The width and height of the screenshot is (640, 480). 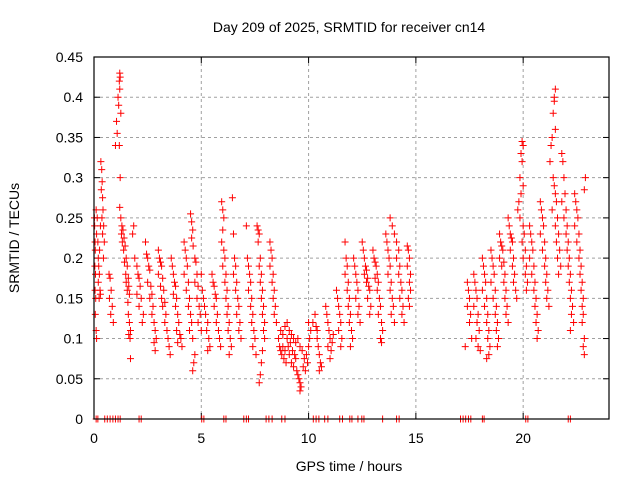 I want to click on y-tick-label: 0.4, so click(x=74, y=97).